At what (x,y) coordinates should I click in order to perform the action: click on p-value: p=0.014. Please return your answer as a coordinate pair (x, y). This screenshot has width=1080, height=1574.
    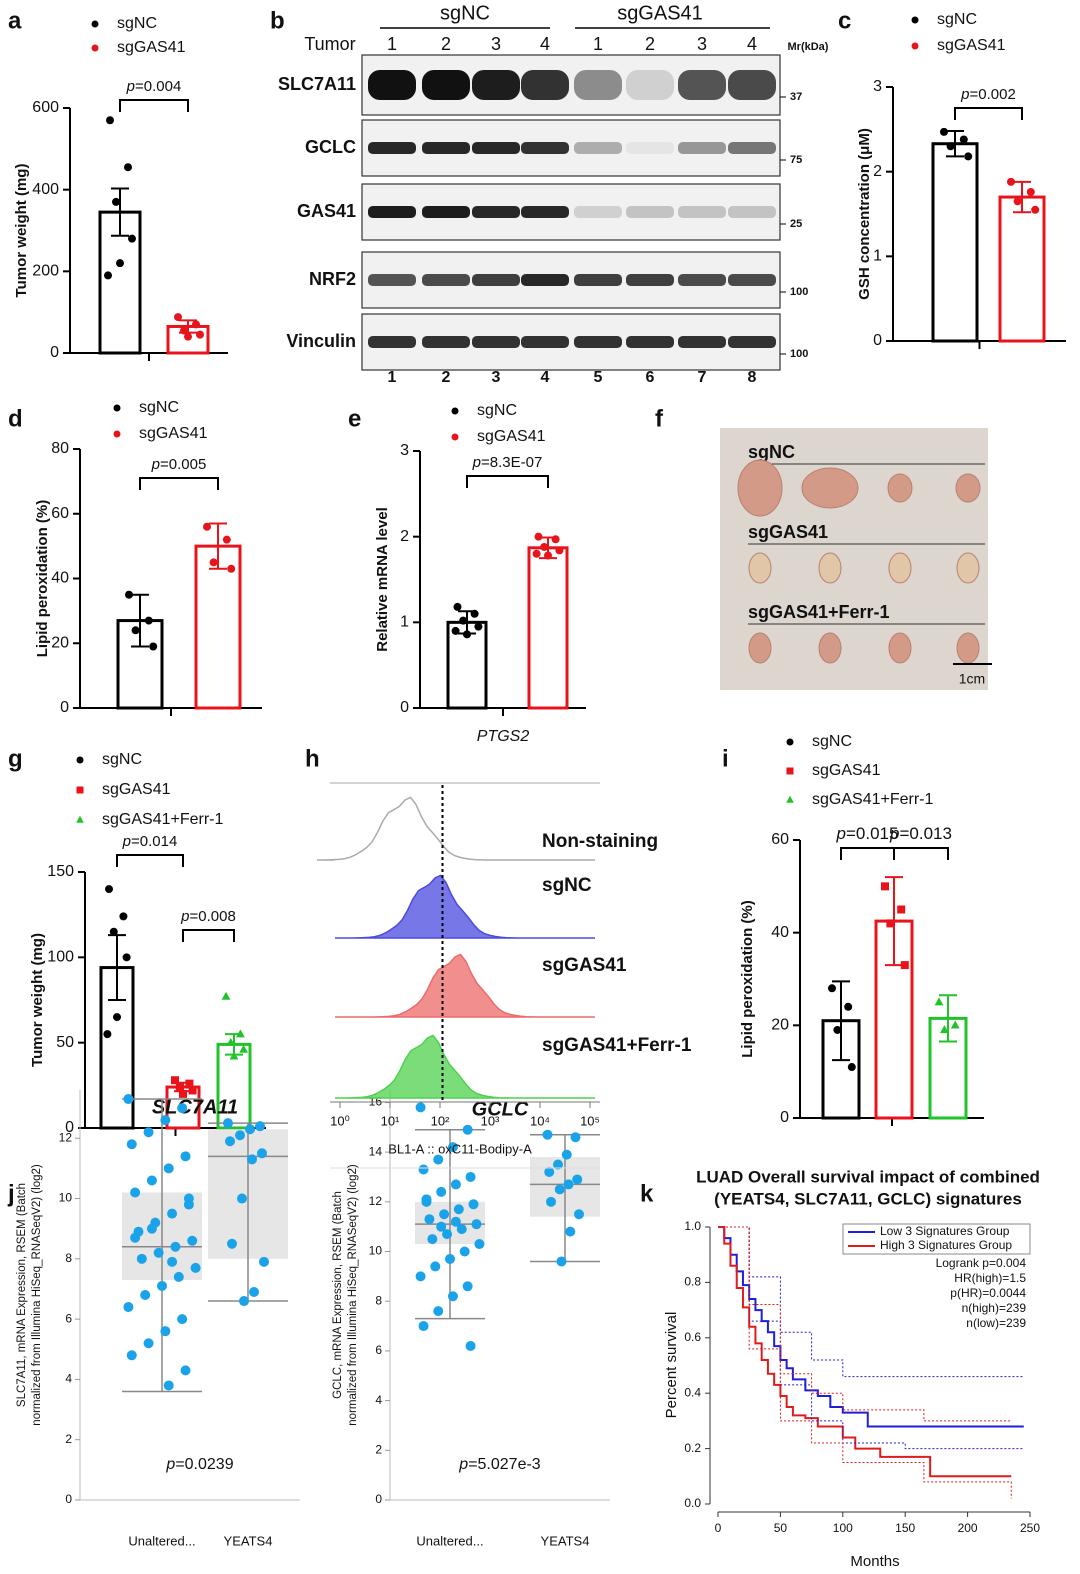
    Looking at the image, I should click on (150, 841).